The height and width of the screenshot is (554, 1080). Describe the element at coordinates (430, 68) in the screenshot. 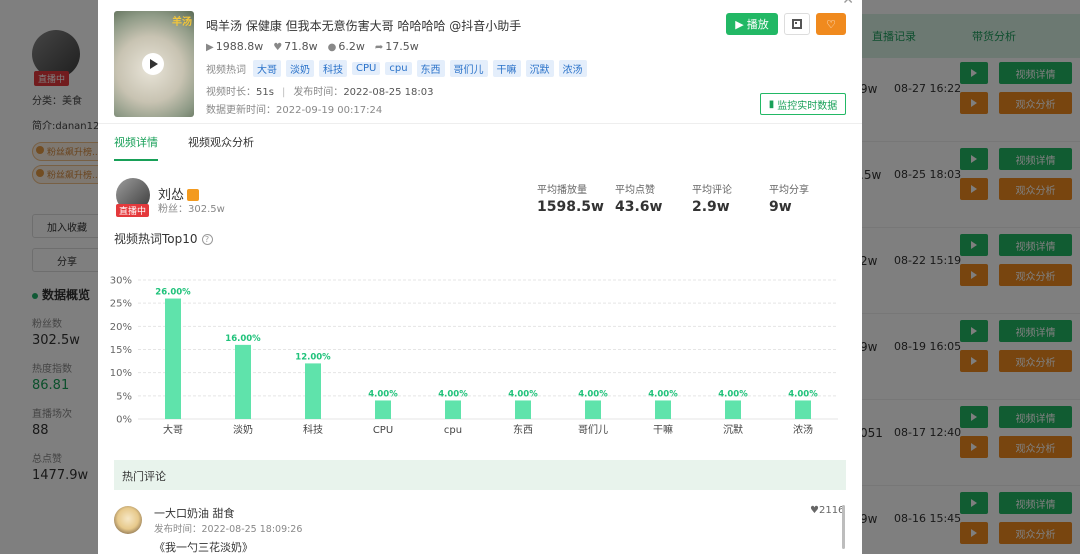

I see `hot-word-tag: 东西` at that location.